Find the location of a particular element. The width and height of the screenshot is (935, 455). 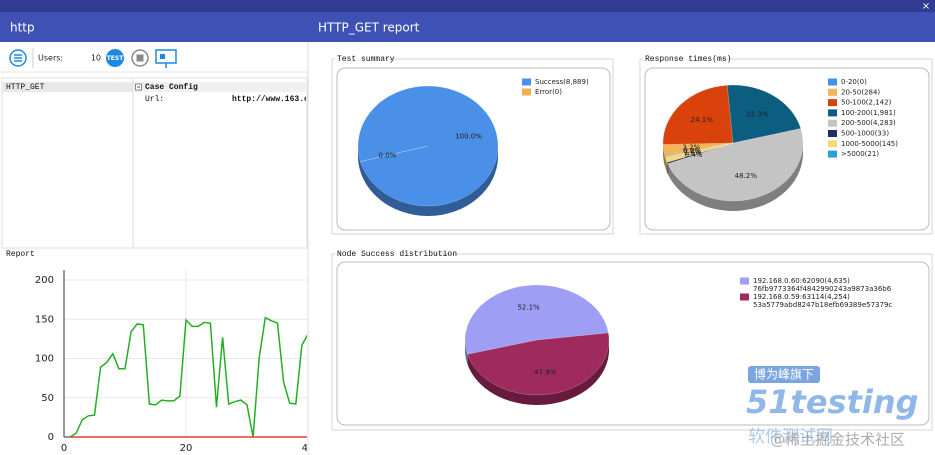

legend-label: 200-500(4,283) is located at coordinates (868, 123).